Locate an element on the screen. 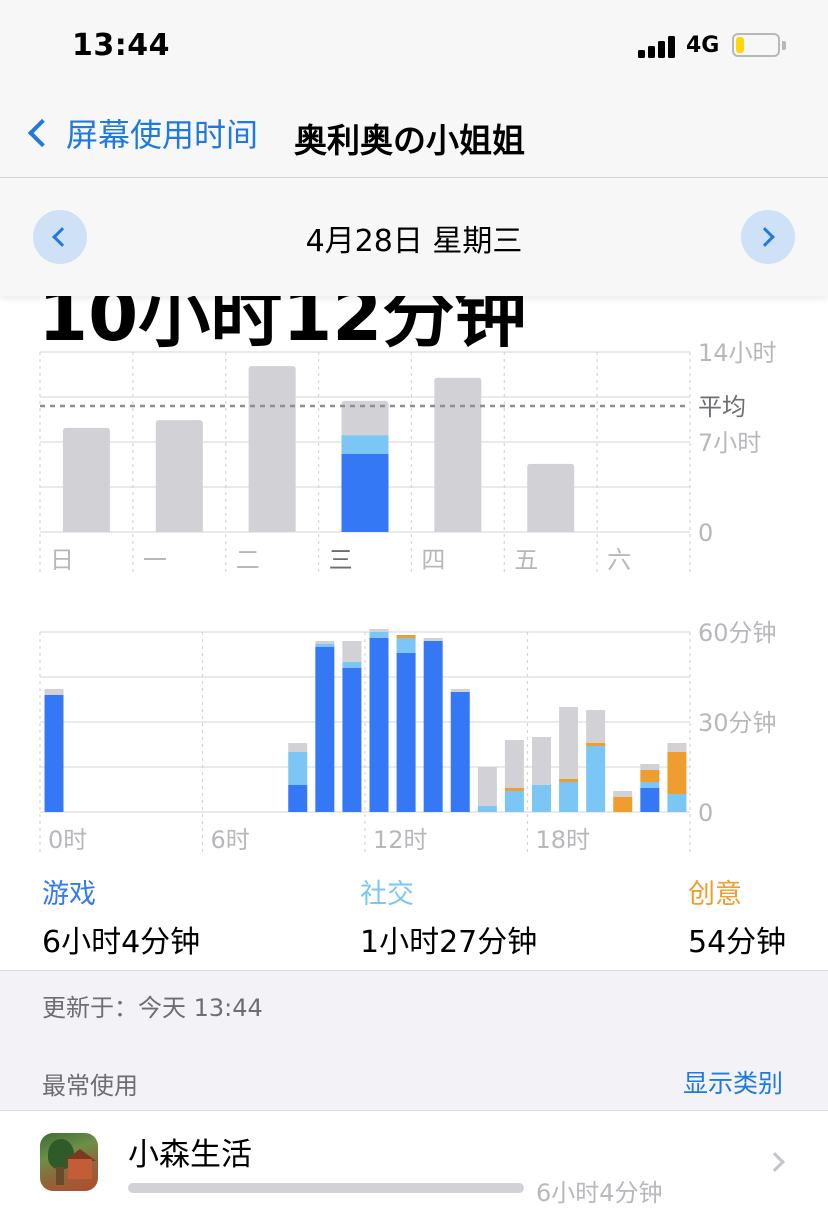 Image resolution: width=828 pixels, height=1212 pixels. legend-games-value: 6小时4分钟 is located at coordinates (121, 942).